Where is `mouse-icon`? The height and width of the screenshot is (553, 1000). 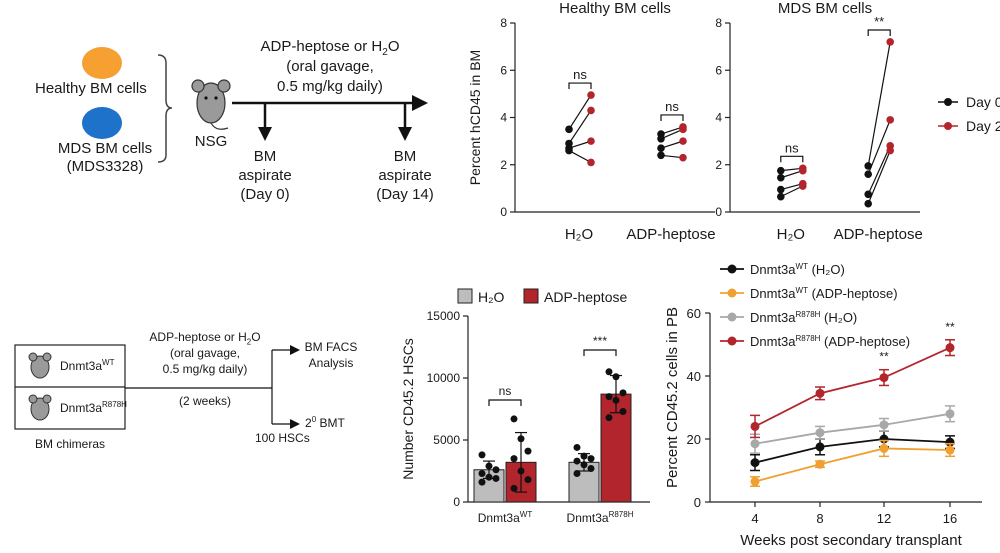 mouse-icon is located at coordinates (211, 104).